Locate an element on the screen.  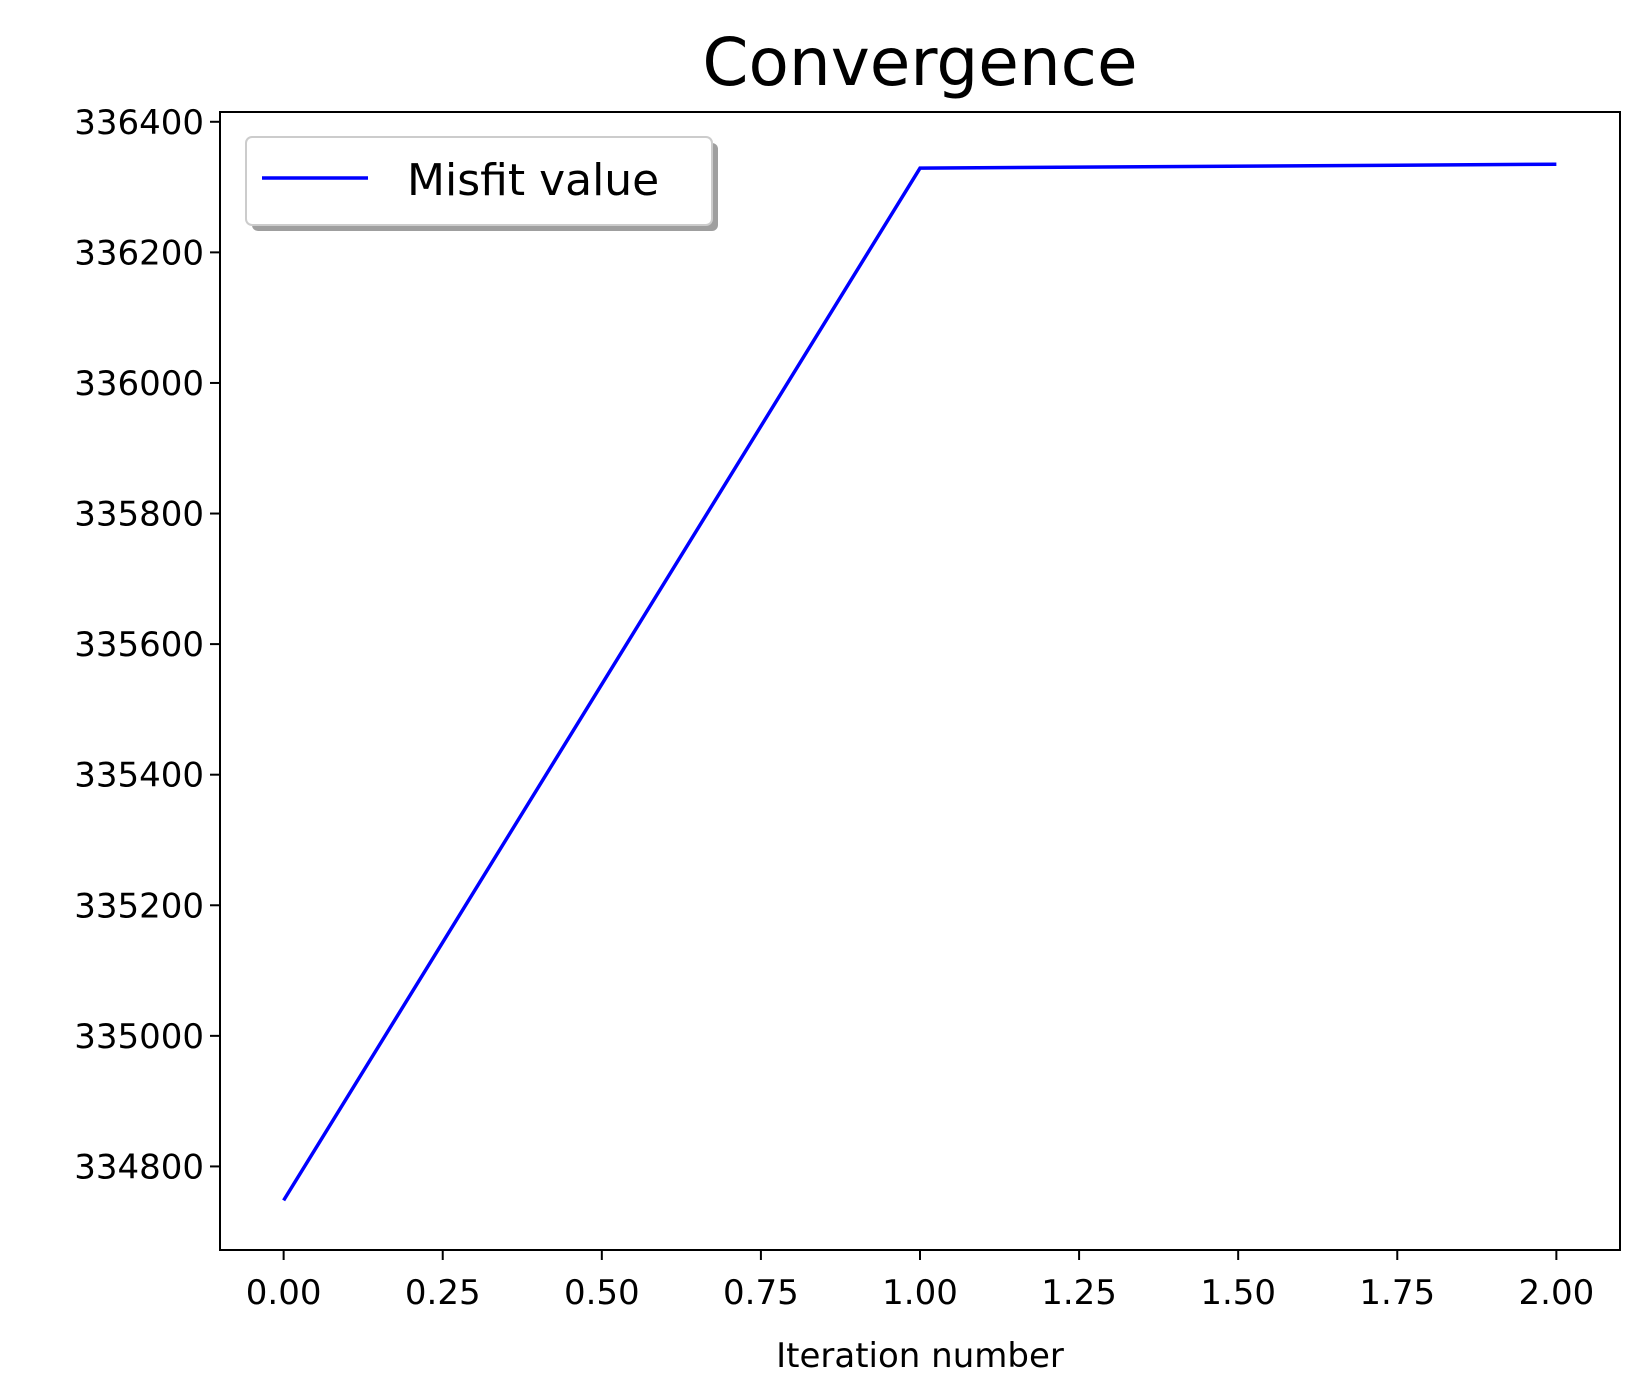
x-tick-label: 1.50 is located at coordinates (1238, 1293).